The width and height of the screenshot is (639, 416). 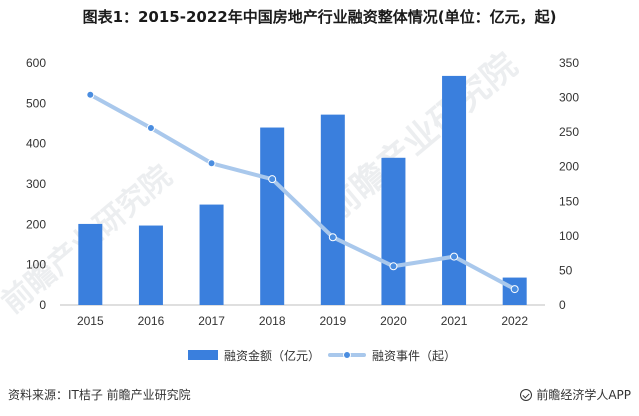 I want to click on brand-logo-icon, so click(x=526, y=394).